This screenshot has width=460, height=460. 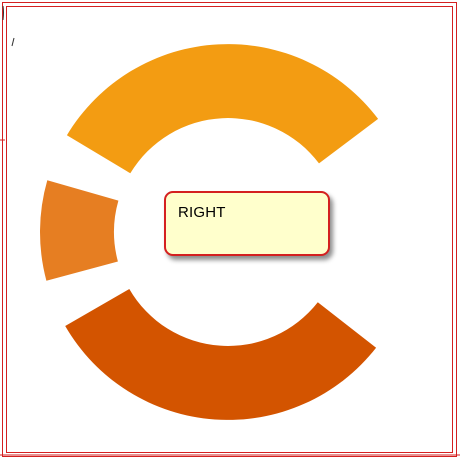 What do you see at coordinates (79, 230) in the screenshot?
I see `ring-segment-left` at bounding box center [79, 230].